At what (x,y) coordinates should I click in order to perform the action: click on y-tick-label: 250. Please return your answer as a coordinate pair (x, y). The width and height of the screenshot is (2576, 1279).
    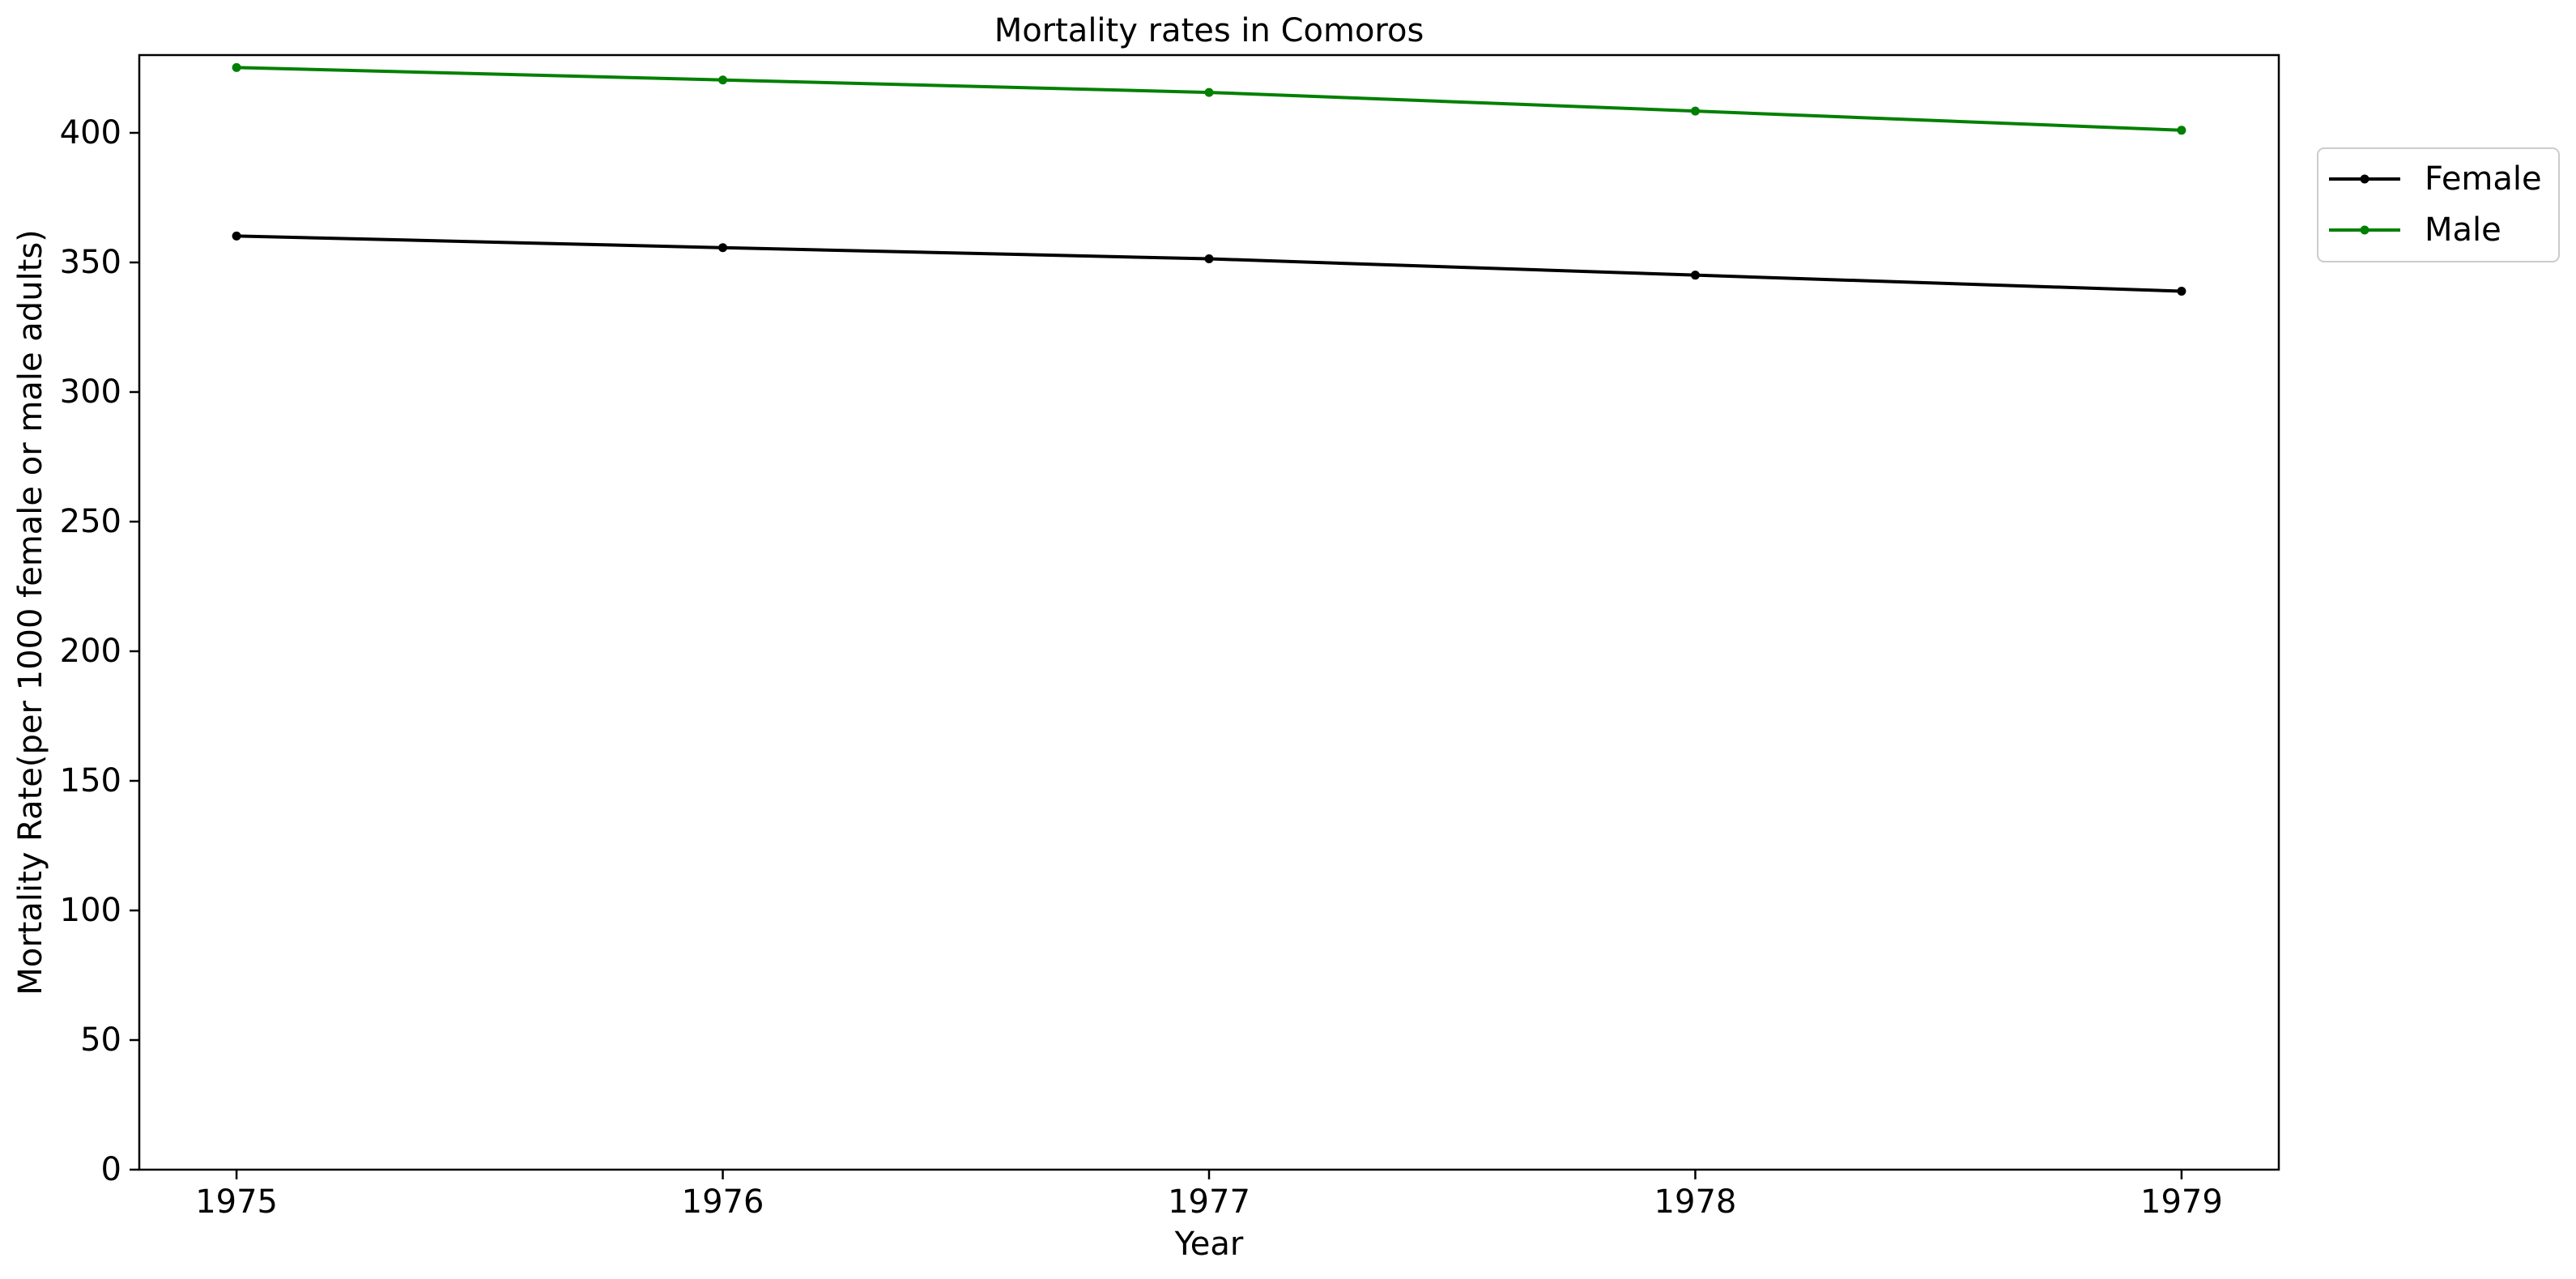
    Looking at the image, I should click on (90, 521).